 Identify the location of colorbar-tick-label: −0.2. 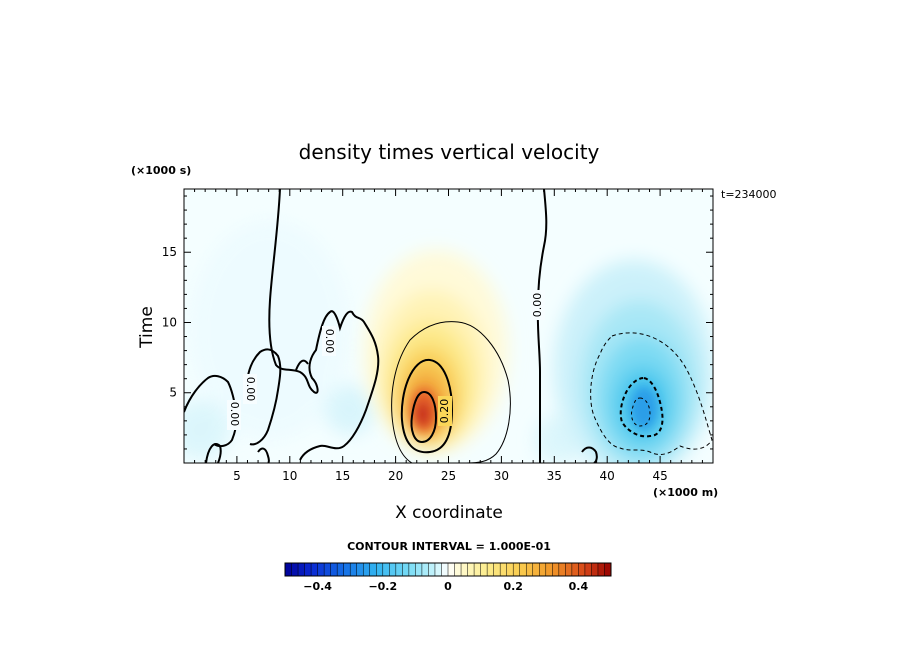
(382, 586).